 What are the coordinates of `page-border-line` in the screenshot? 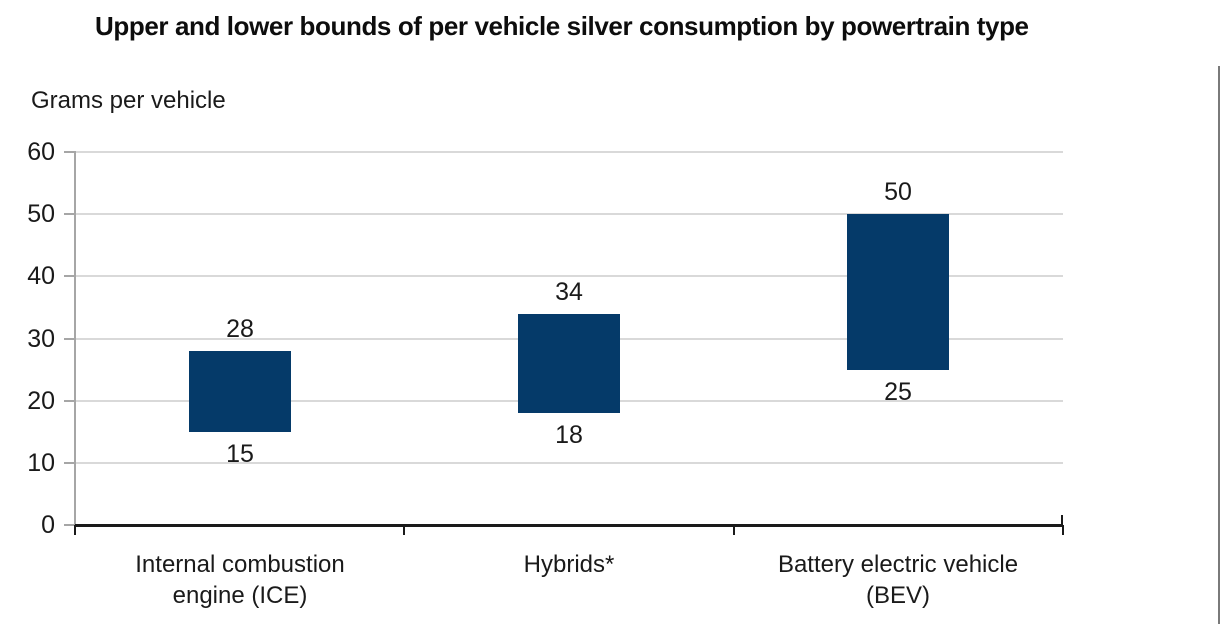 It's located at (1219, 345).